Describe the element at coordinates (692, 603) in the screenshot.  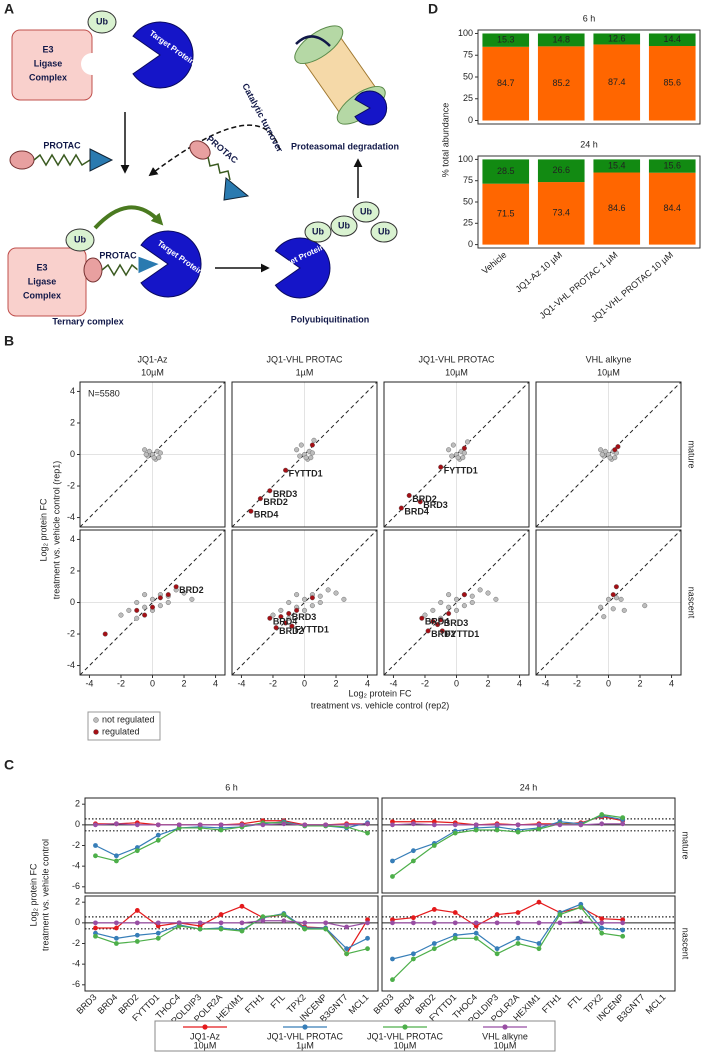
I see `row-label: nascent` at that location.